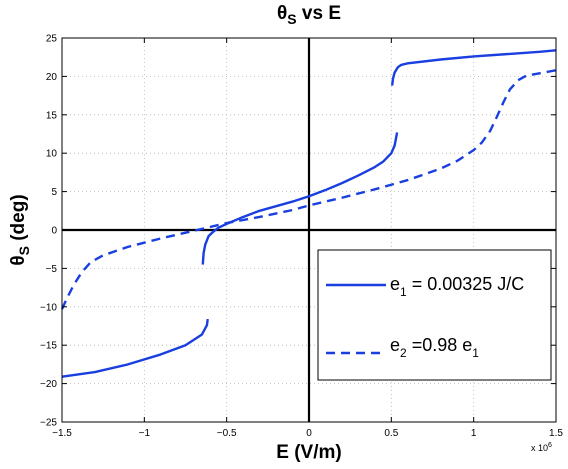  I want to click on y-tick-label: 20, so click(52, 77).